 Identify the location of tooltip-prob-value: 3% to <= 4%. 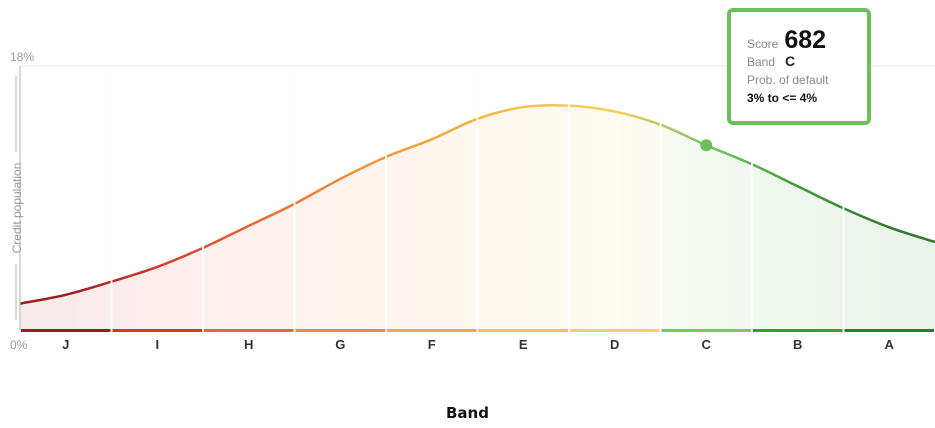
(782, 98).